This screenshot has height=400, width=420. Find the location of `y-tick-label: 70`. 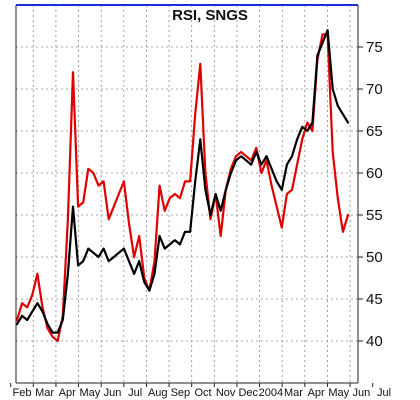

y-tick-label: 70 is located at coordinates (374, 89).